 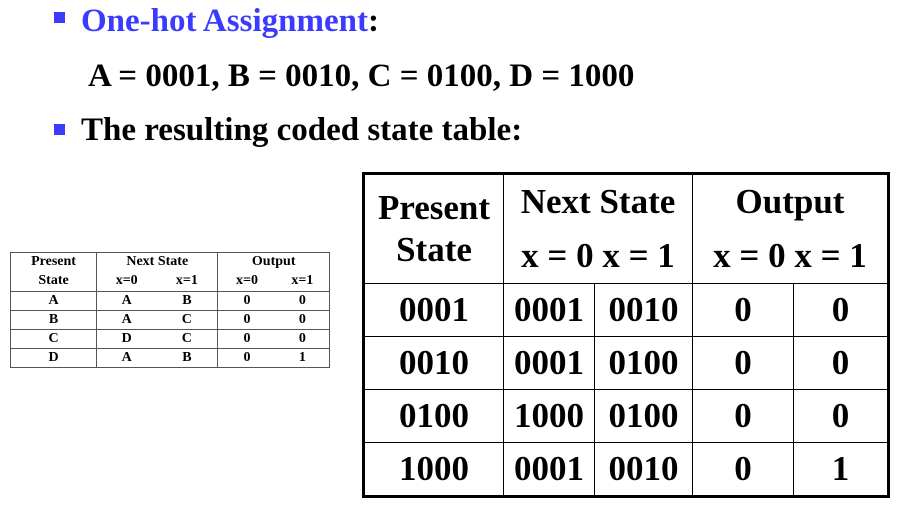 I want to click on next-x0-cell: D, so click(x=126, y=339).